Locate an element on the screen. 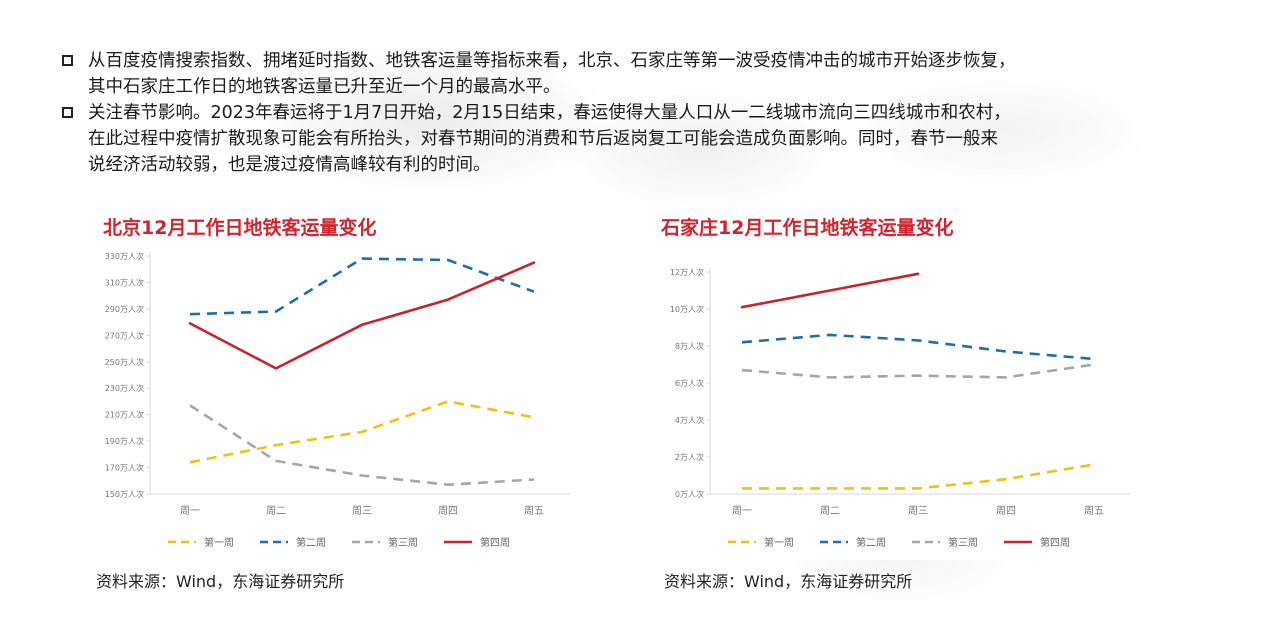 The height and width of the screenshot is (640, 1280). y-tick-label: 2万人次 is located at coordinates (689, 457).